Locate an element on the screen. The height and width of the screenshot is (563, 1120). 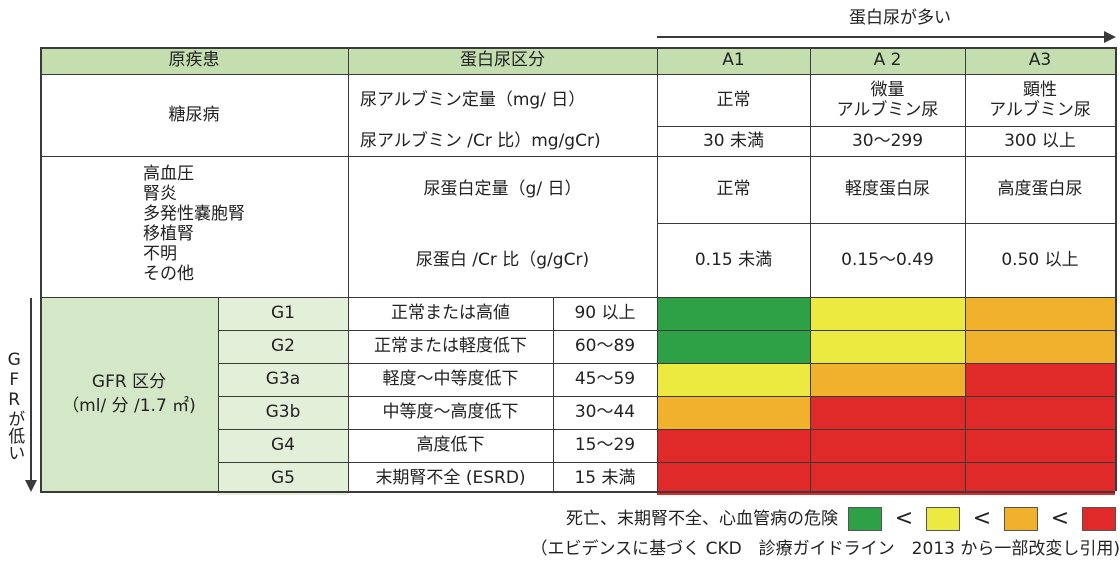
diabetes-a1-label: 正常 is located at coordinates (733, 99).